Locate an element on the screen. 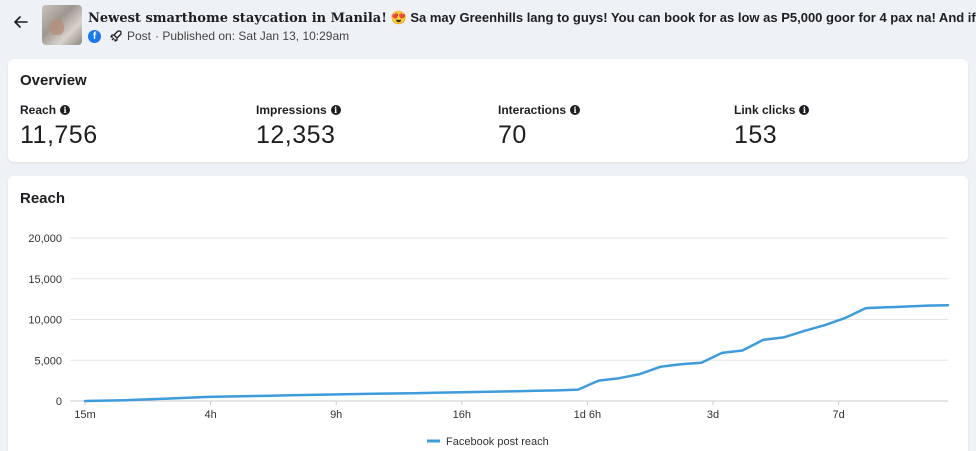 The height and width of the screenshot is (451, 976). post-title-bold: Newest smarthome staycation in Manila! is located at coordinates (237, 18).